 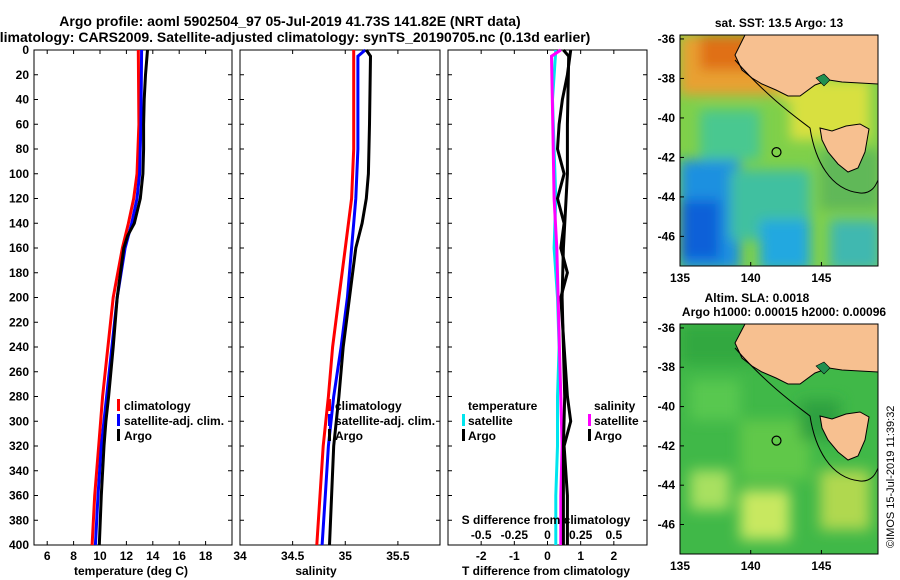 I want to click on s-diff-argo-line, so click(x=565, y=297).